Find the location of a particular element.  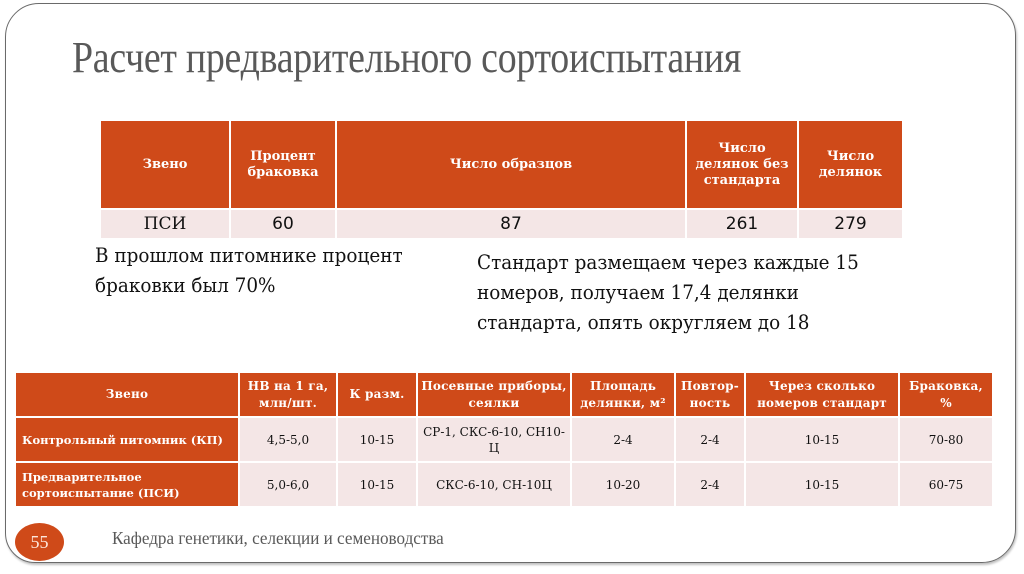

cell-plot-count: 279 is located at coordinates (850, 224).